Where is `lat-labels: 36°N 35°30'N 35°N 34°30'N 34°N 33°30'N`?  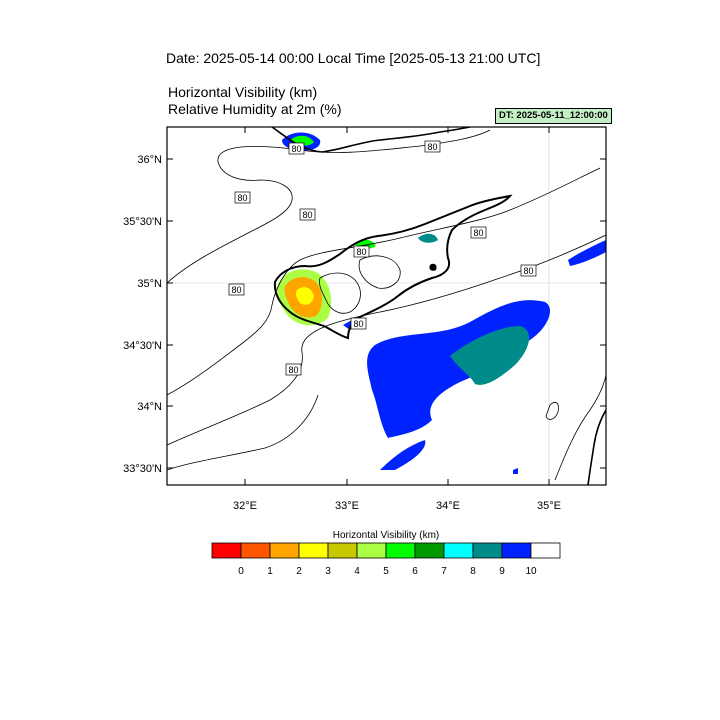 lat-labels: 36°N 35°30'N 35°N 34°30'N 34°N 33°30'N is located at coordinates (142, 314).